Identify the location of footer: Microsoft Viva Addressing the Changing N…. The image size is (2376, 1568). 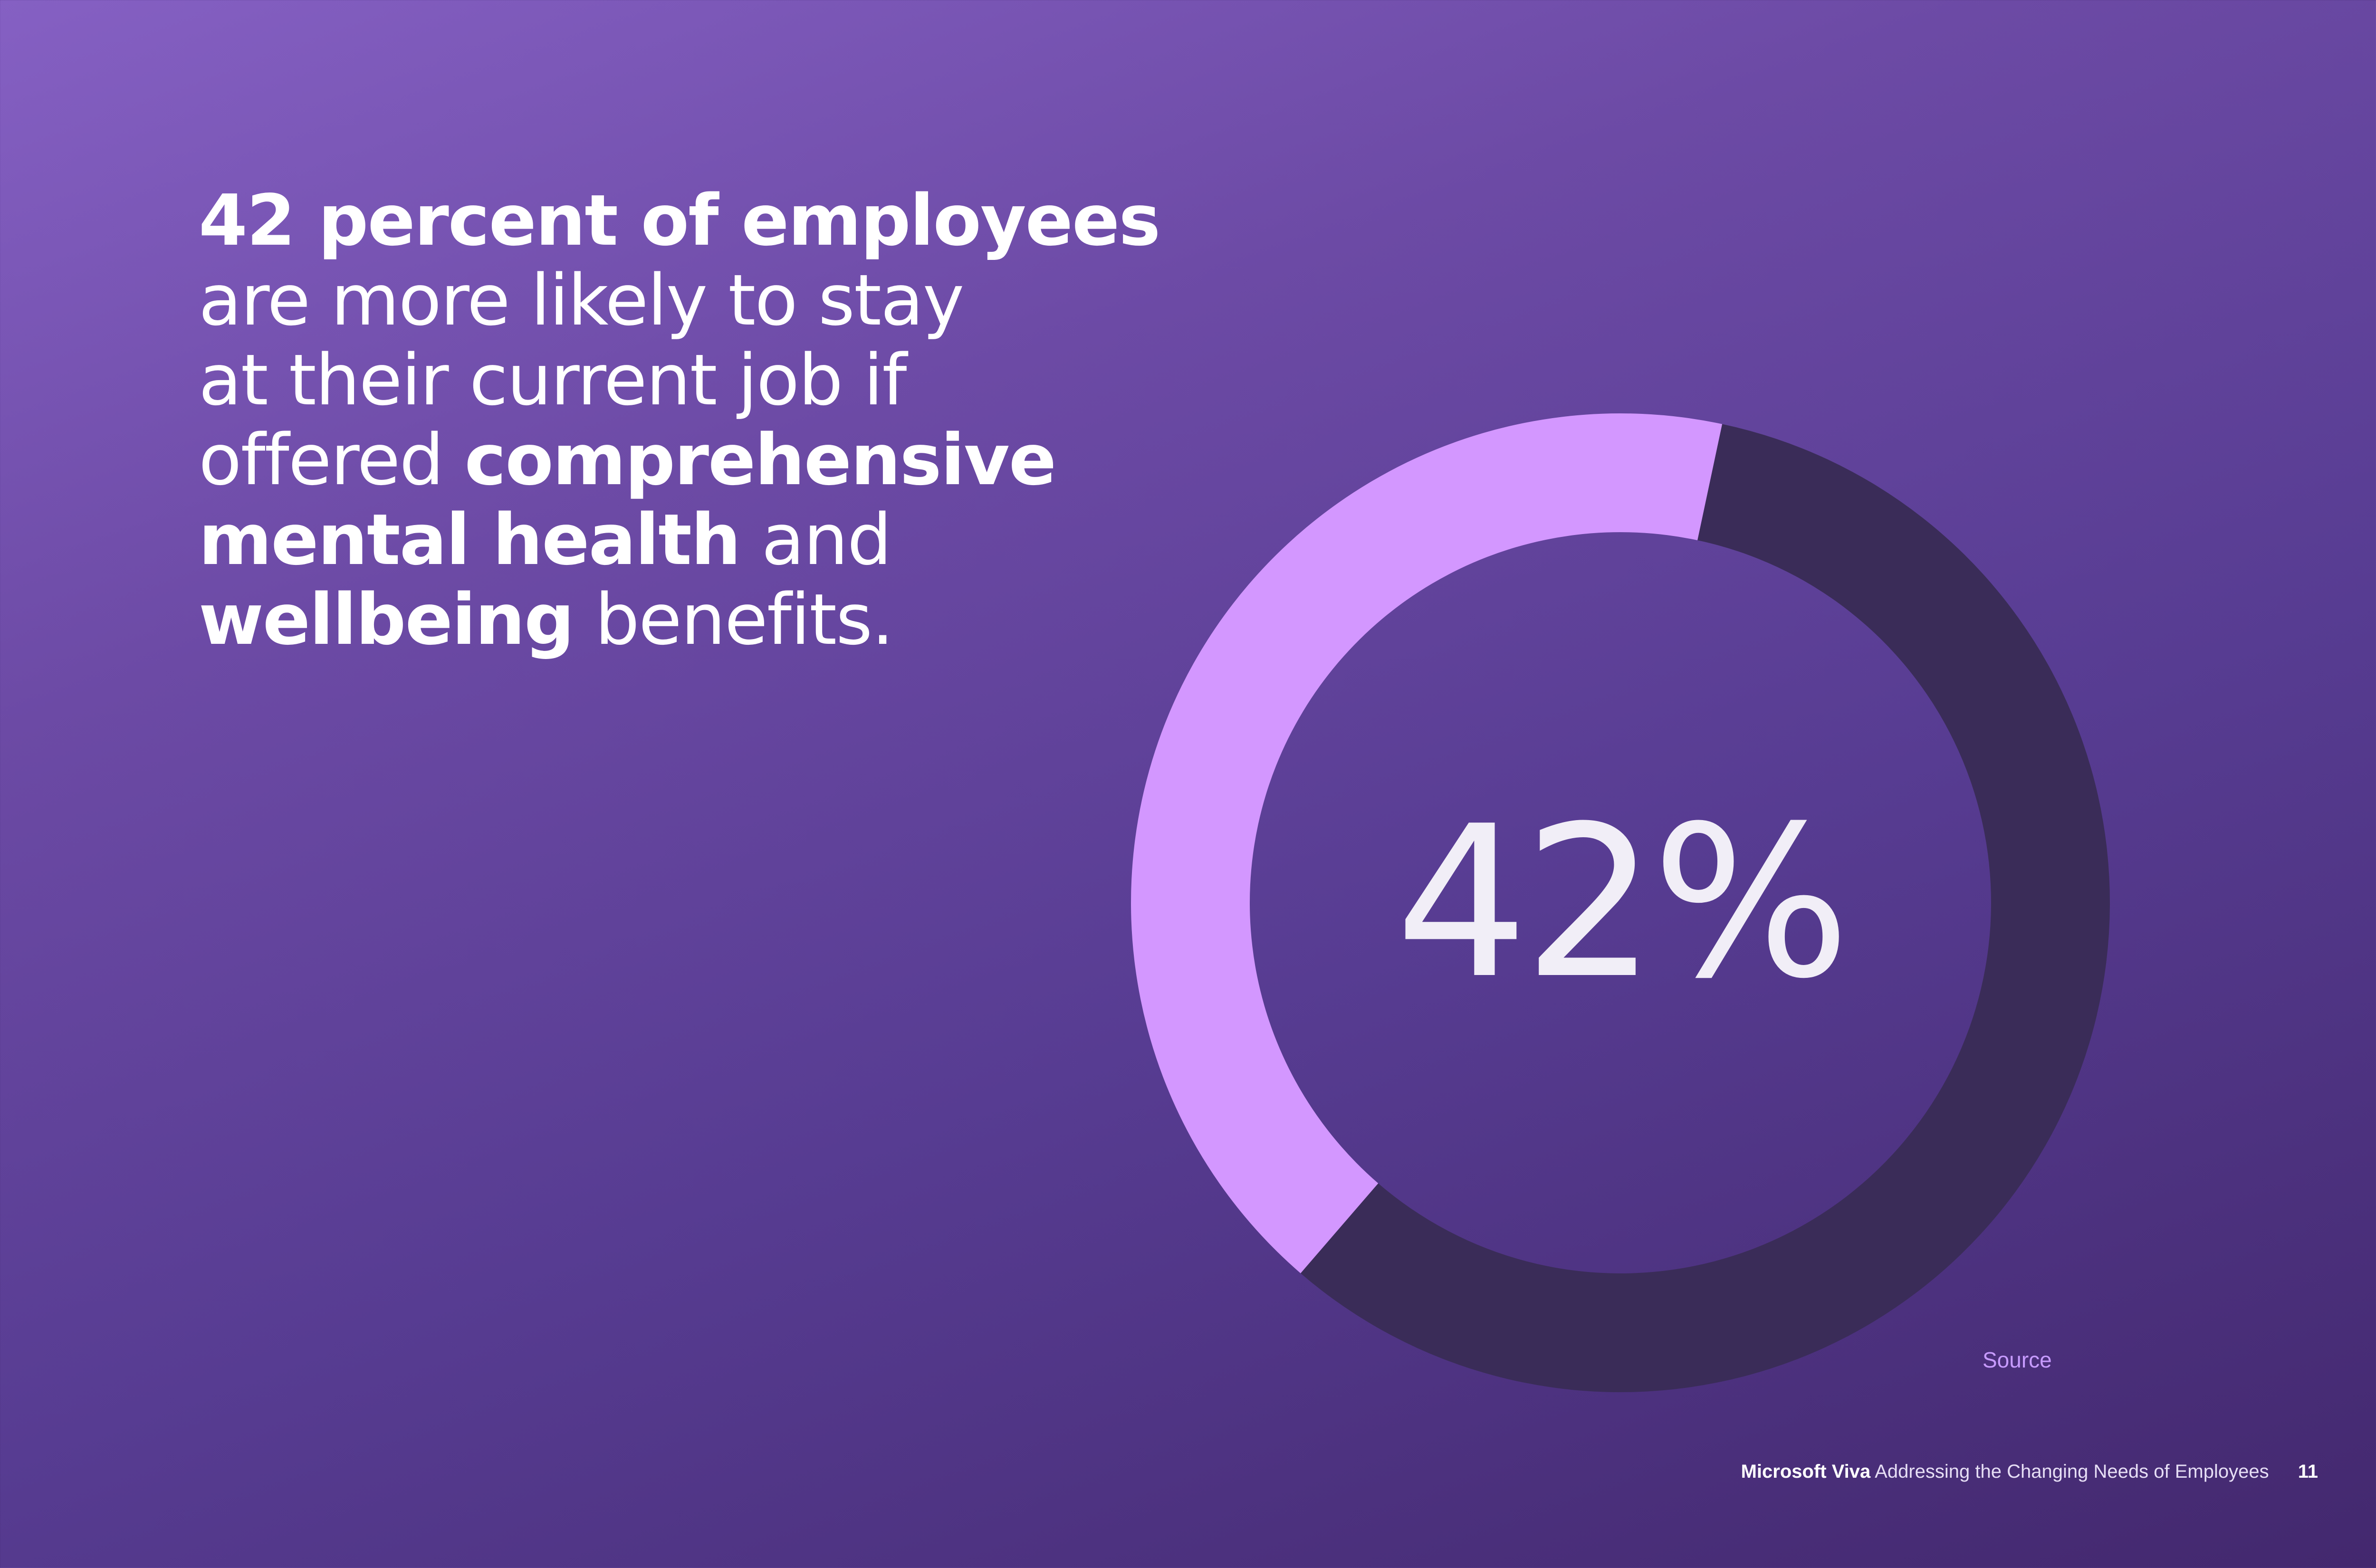
(2029, 1471).